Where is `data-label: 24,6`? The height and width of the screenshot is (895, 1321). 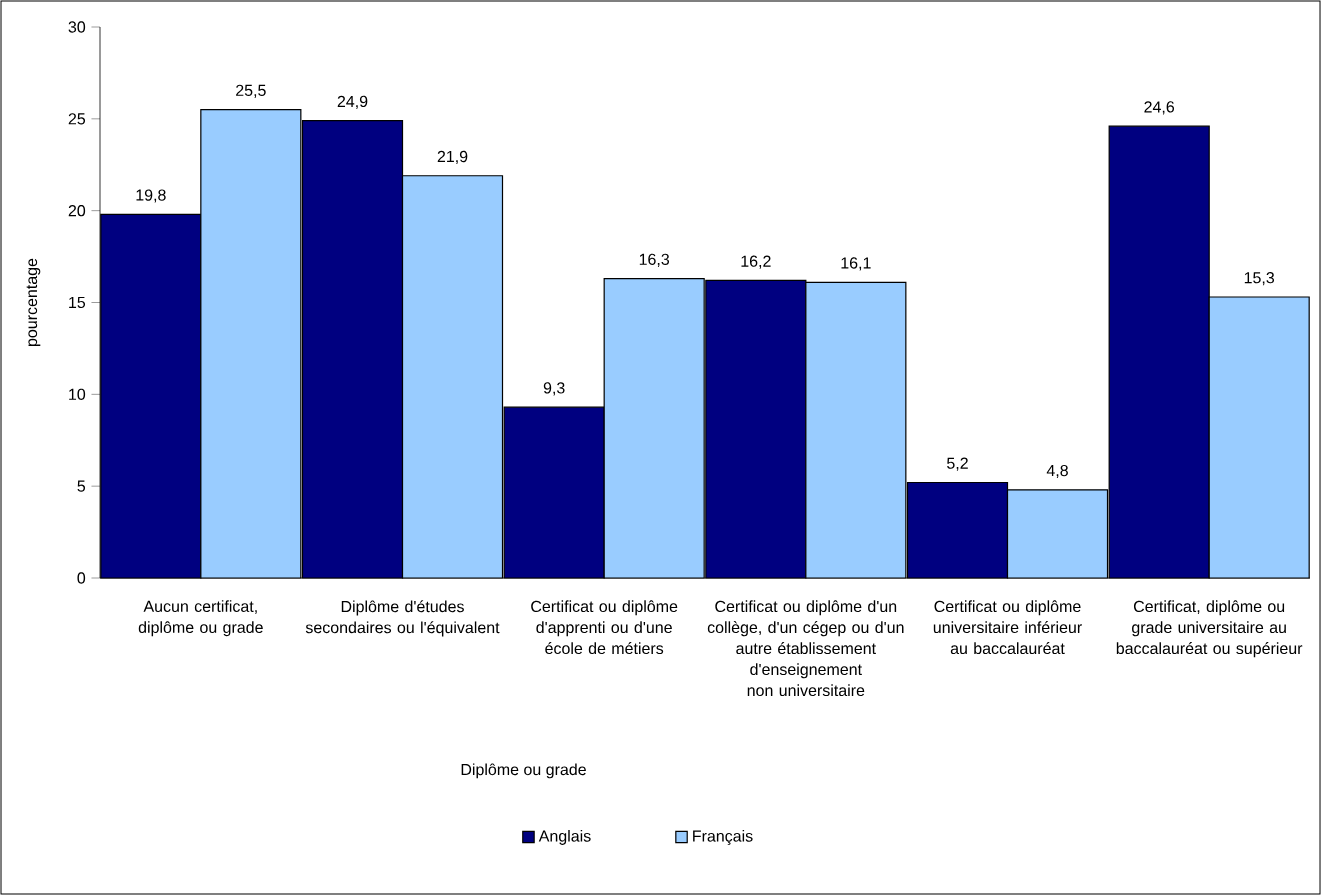 data-label: 24,6 is located at coordinates (1159, 108).